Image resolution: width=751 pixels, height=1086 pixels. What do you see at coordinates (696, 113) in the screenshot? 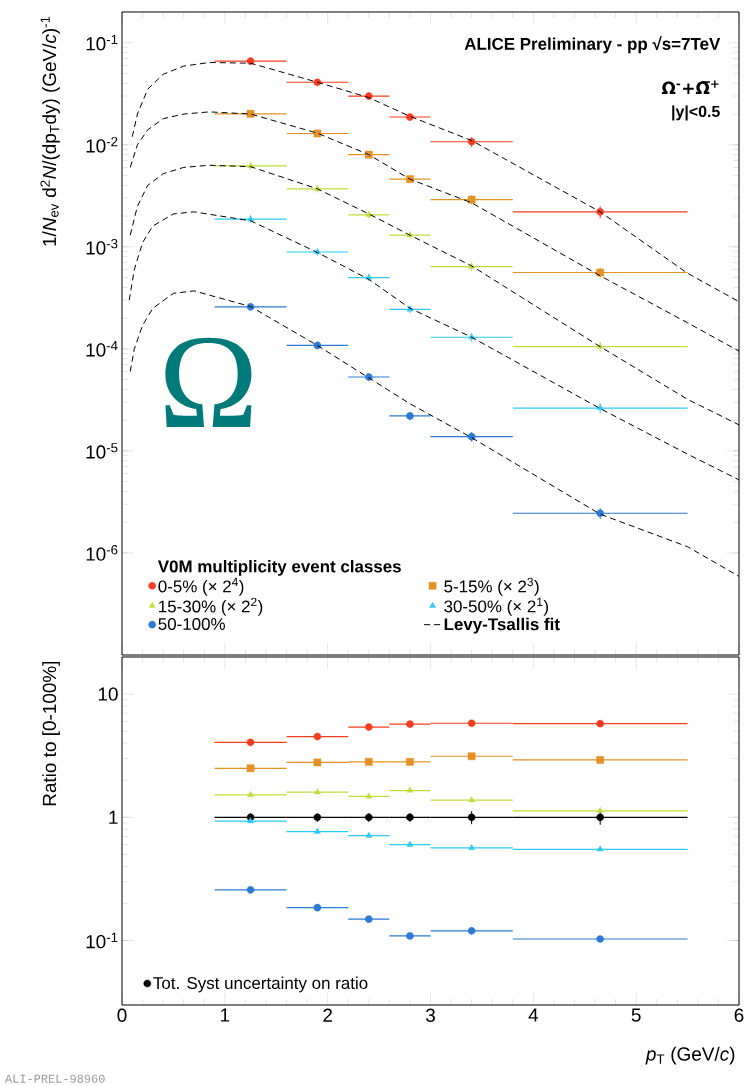
I see `annotation: |y|<0.5` at bounding box center [696, 113].